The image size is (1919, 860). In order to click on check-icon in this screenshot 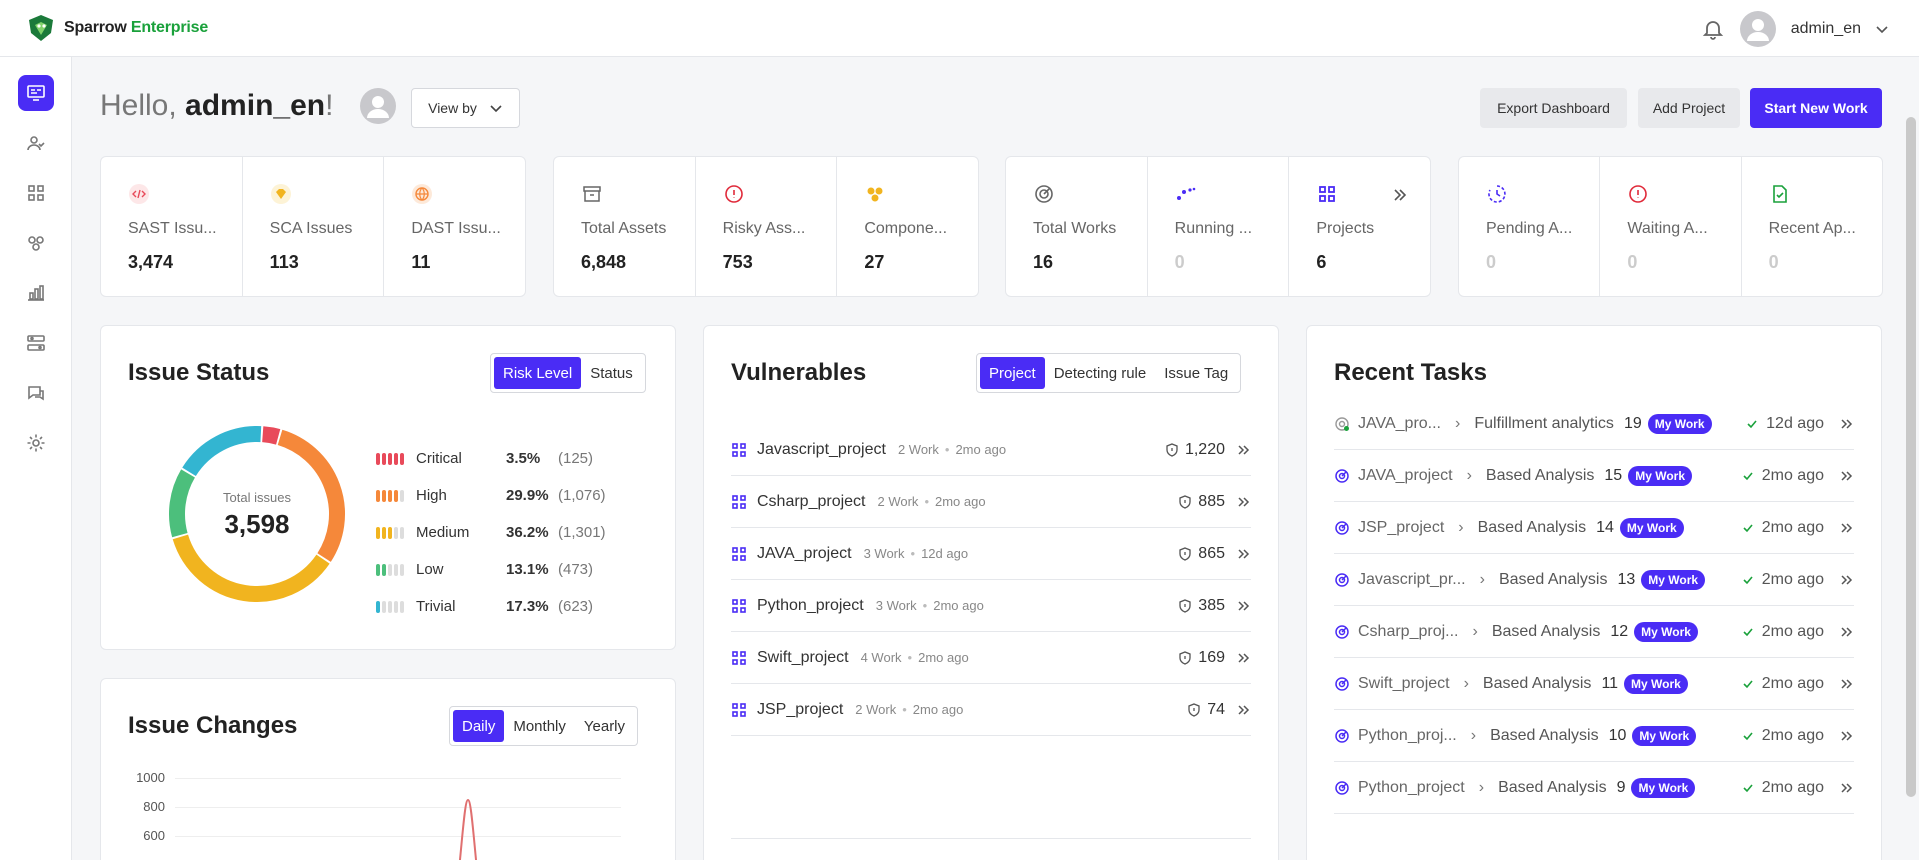, I will do `click(1752, 423)`.